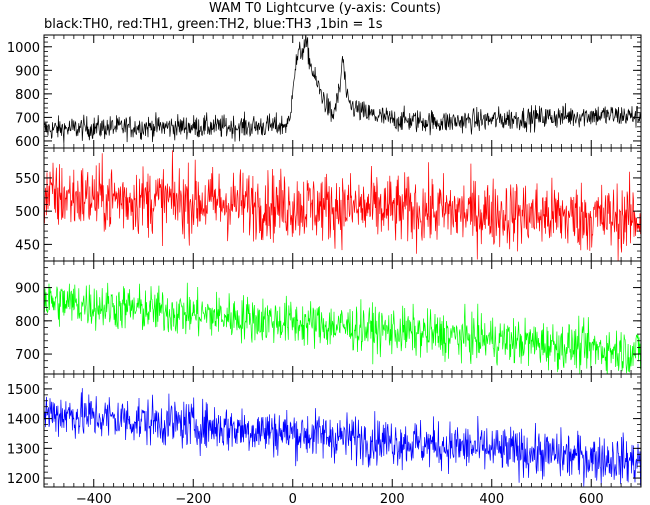 This screenshot has height=505, width=650. Describe the element at coordinates (94, 498) in the screenshot. I see `x-tick-label: −400` at that location.